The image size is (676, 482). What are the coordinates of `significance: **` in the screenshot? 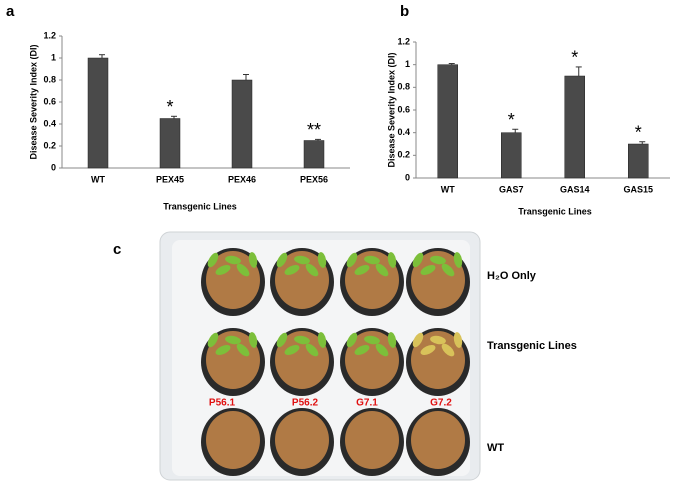 It's located at (314, 130).